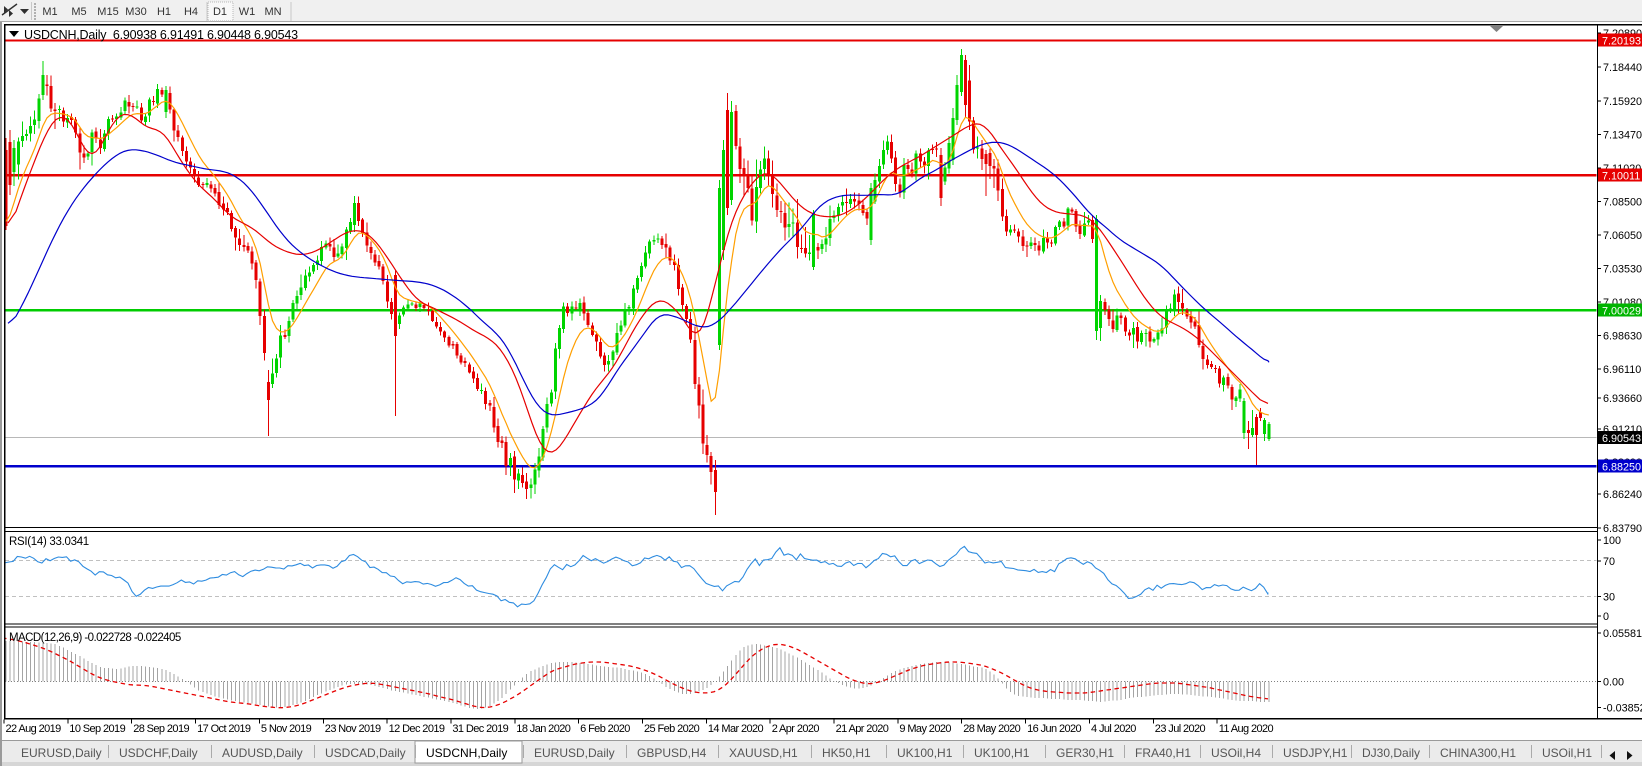 The width and height of the screenshot is (1642, 766). What do you see at coordinates (158, 753) in the screenshot?
I see `svg-text: USDCHF,Daily` at bounding box center [158, 753].